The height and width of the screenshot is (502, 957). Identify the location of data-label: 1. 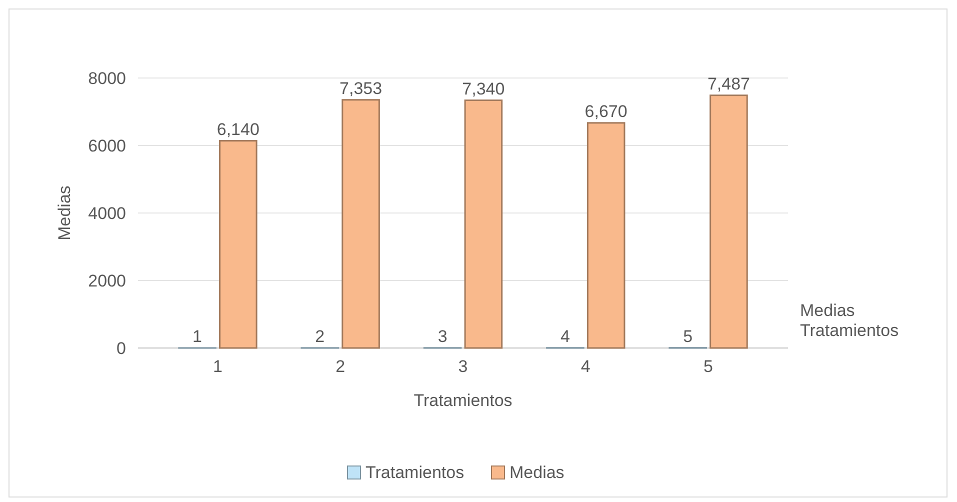
(217, 366).